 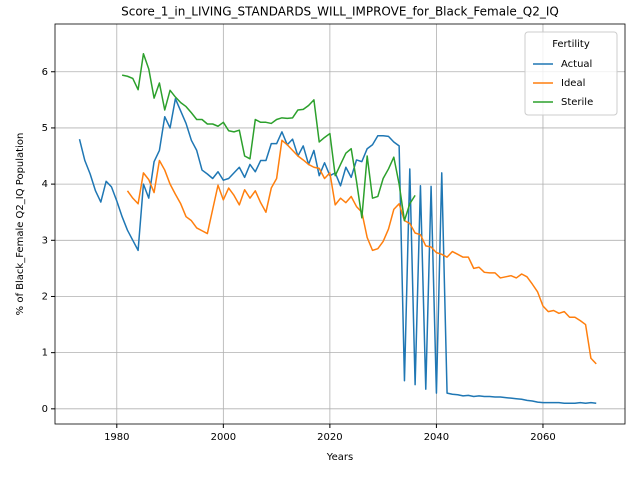 What do you see at coordinates (436, 437) in the screenshot?
I see `x-tick-label: 2040` at bounding box center [436, 437].